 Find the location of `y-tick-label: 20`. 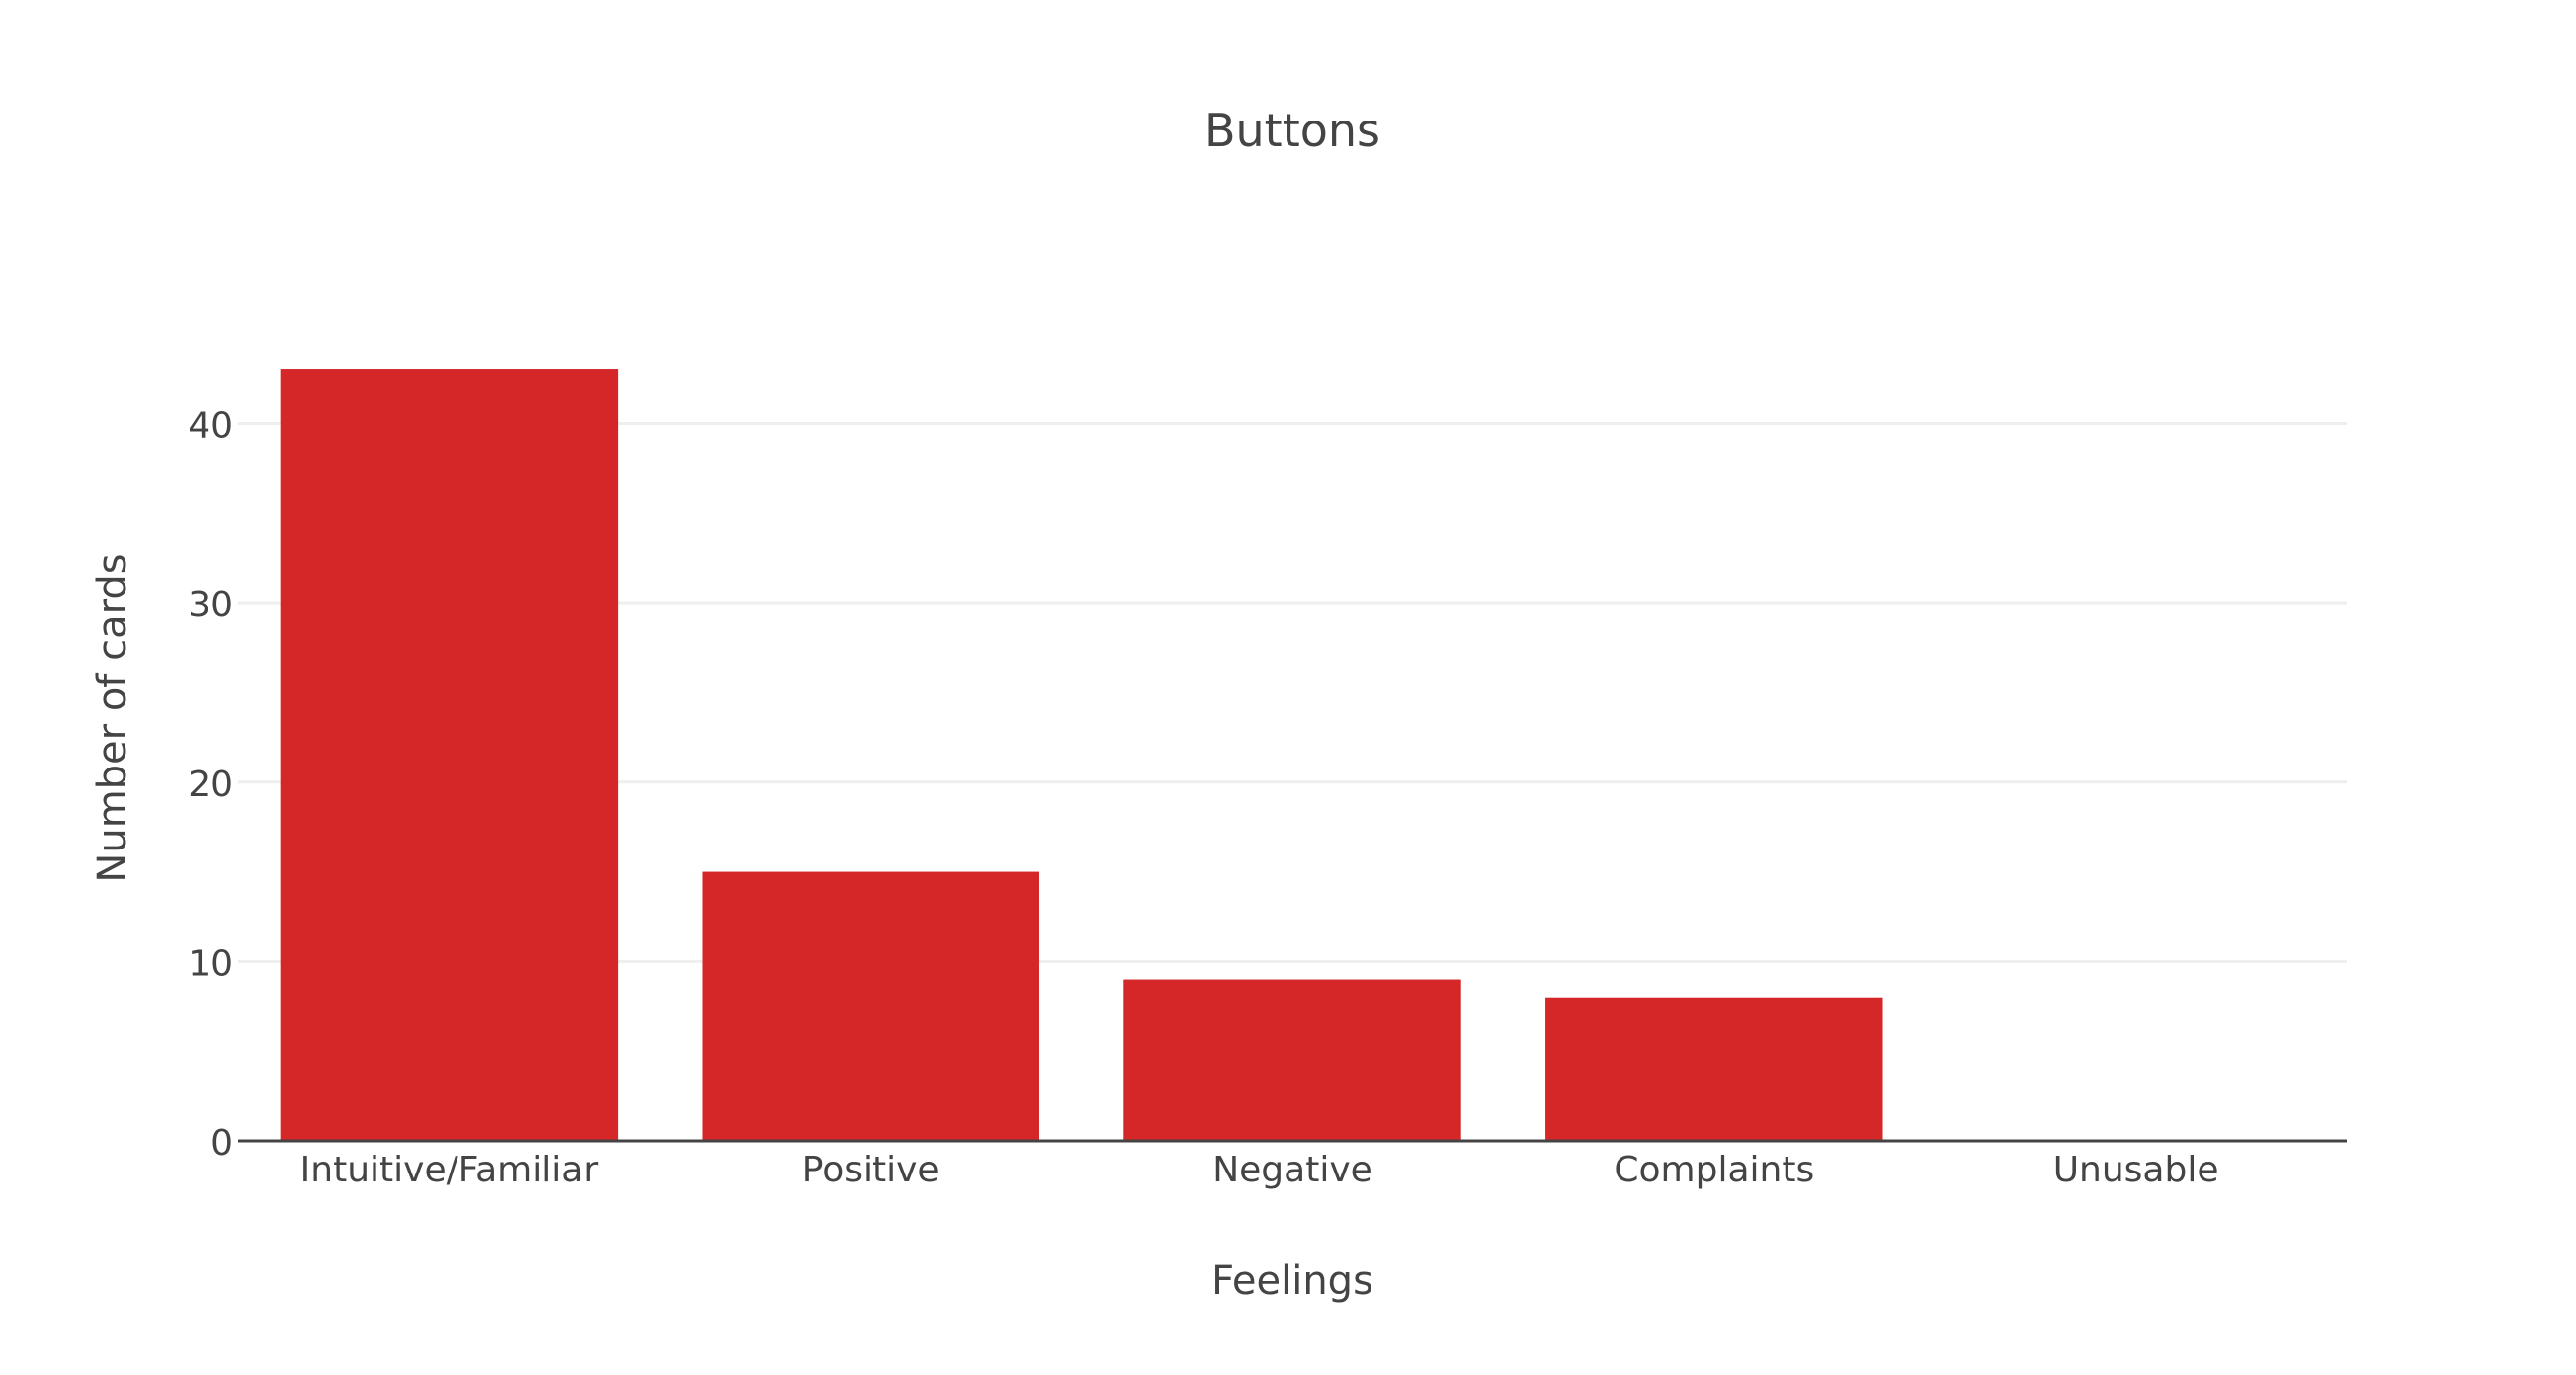

y-tick-label: 20 is located at coordinates (210, 785).